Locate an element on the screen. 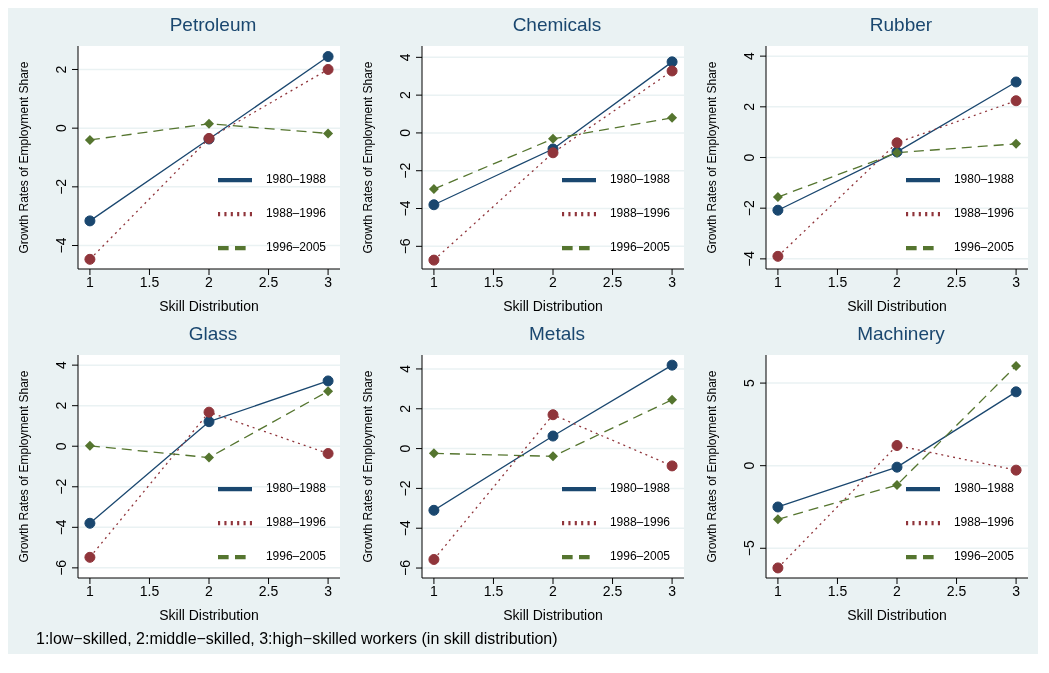  text: 1:low−skilled, 2:middle−skilled, 3:high−skilled workers (in skill distribution) is located at coordinates (297, 639).